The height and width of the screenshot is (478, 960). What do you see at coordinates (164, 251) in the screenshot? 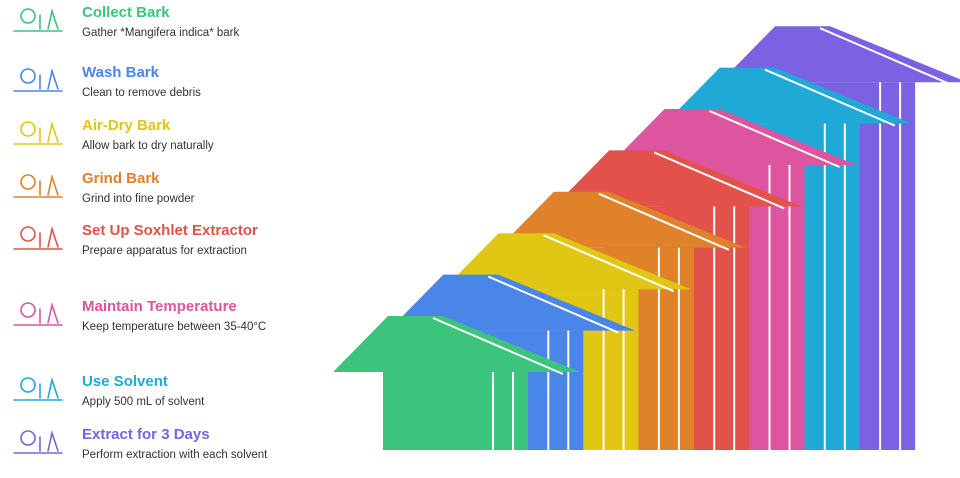
I see `step-description: Prepare apparatus for extraction` at bounding box center [164, 251].